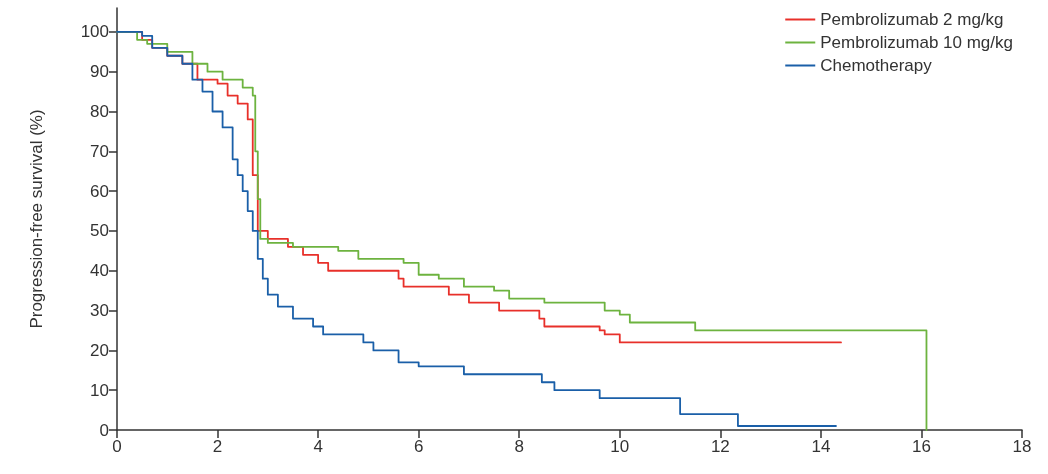 The height and width of the screenshot is (474, 1048). What do you see at coordinates (99, 191) in the screenshot?
I see `y-tick-label: 60` at bounding box center [99, 191].